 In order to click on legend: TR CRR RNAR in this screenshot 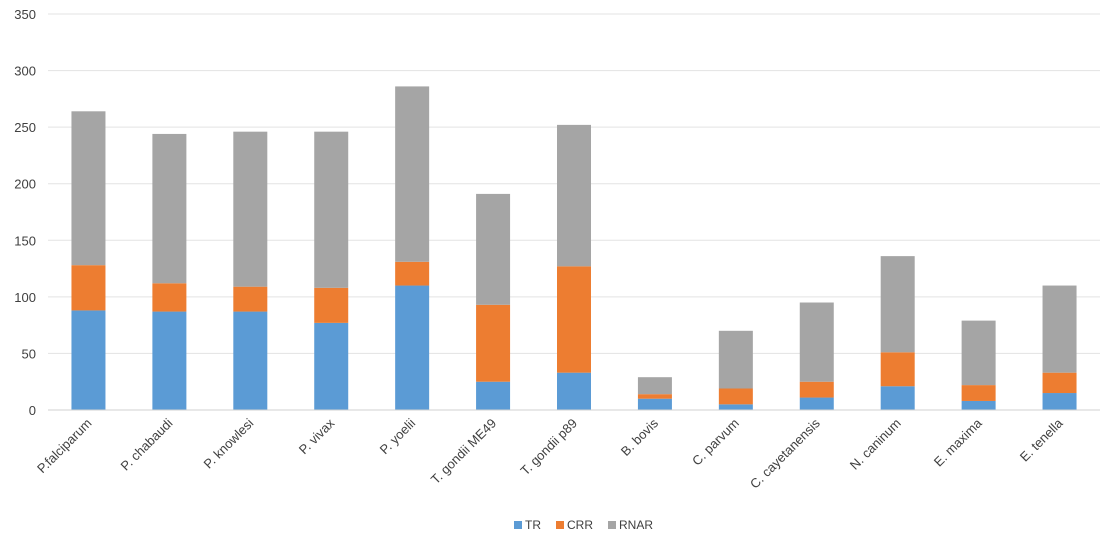, I will do `click(583, 525)`.